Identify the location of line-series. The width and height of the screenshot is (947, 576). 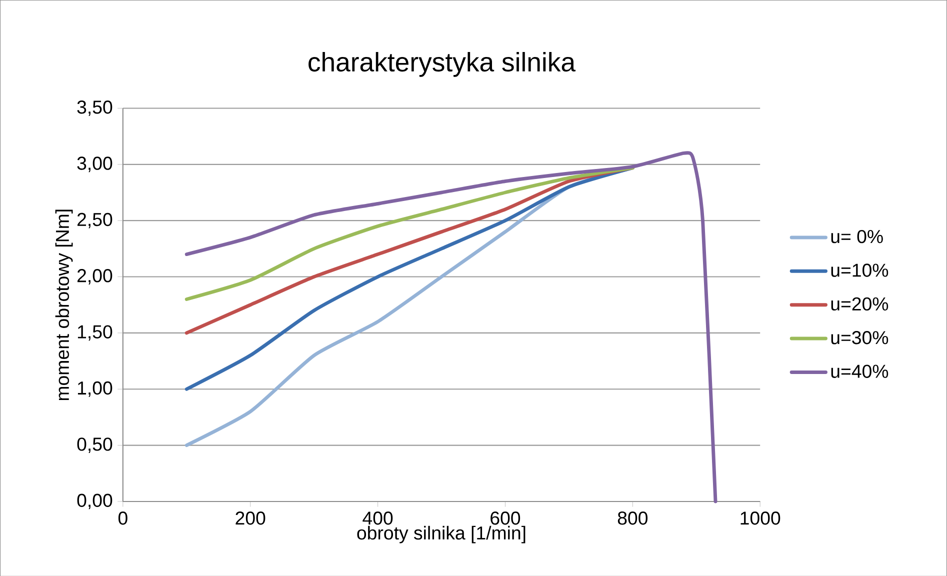
(409, 233).